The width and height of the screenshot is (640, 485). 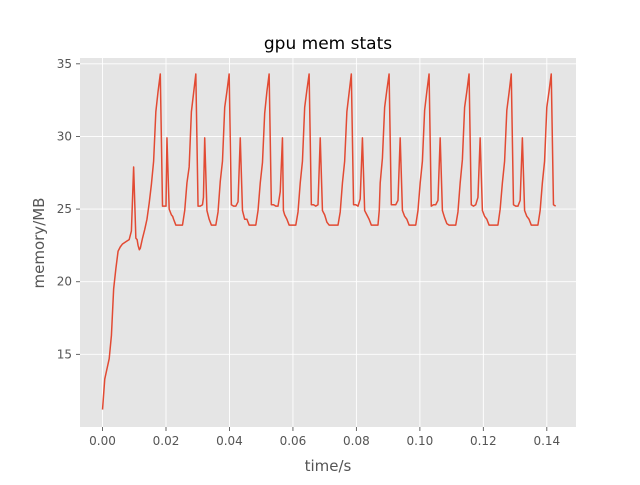 What do you see at coordinates (293, 441) in the screenshot?
I see `x-tick-label: 0.06` at bounding box center [293, 441].